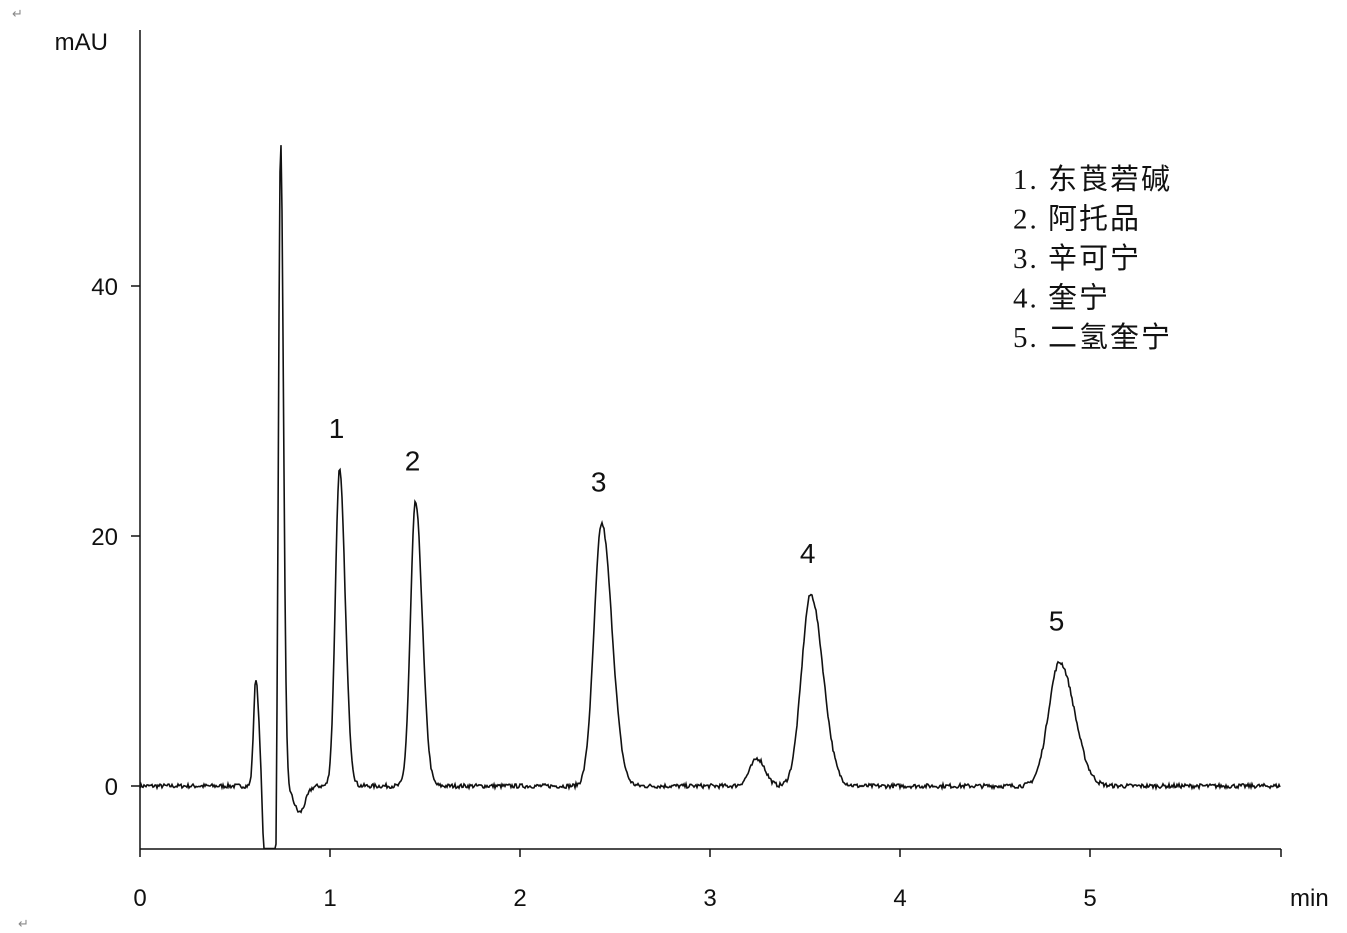 The image size is (1347, 933). I want to click on return-mark-bottom: ↵, so click(23, 924).